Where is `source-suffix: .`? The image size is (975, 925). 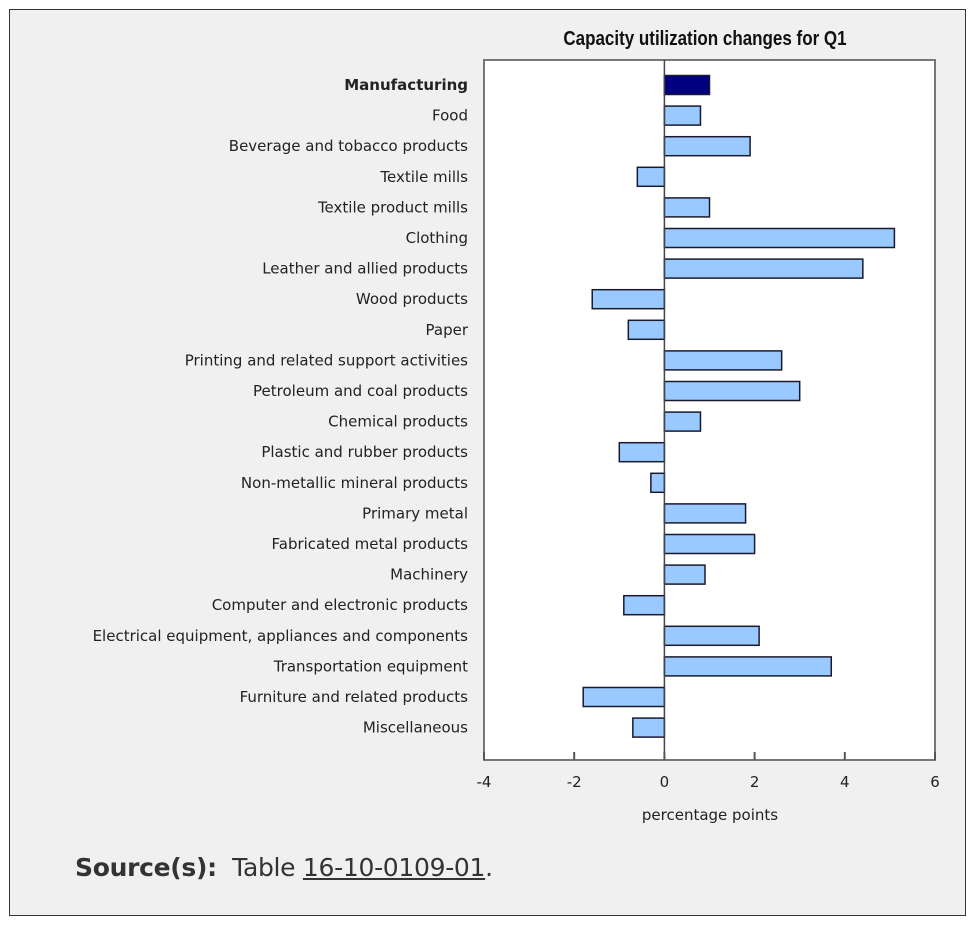 source-suffix: . is located at coordinates (489, 867).